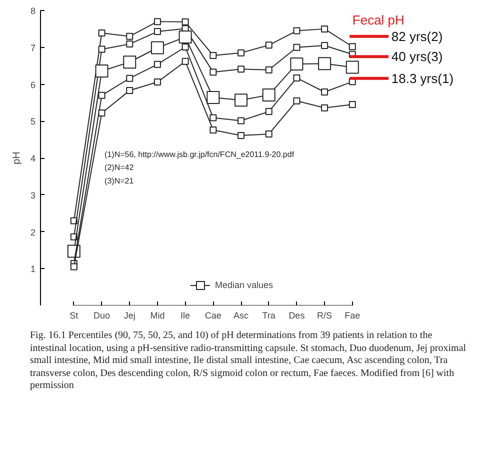  Describe the element at coordinates (422, 78) in the screenshot. I see `ref-line-label: 18.3 yrs(1)` at that location.